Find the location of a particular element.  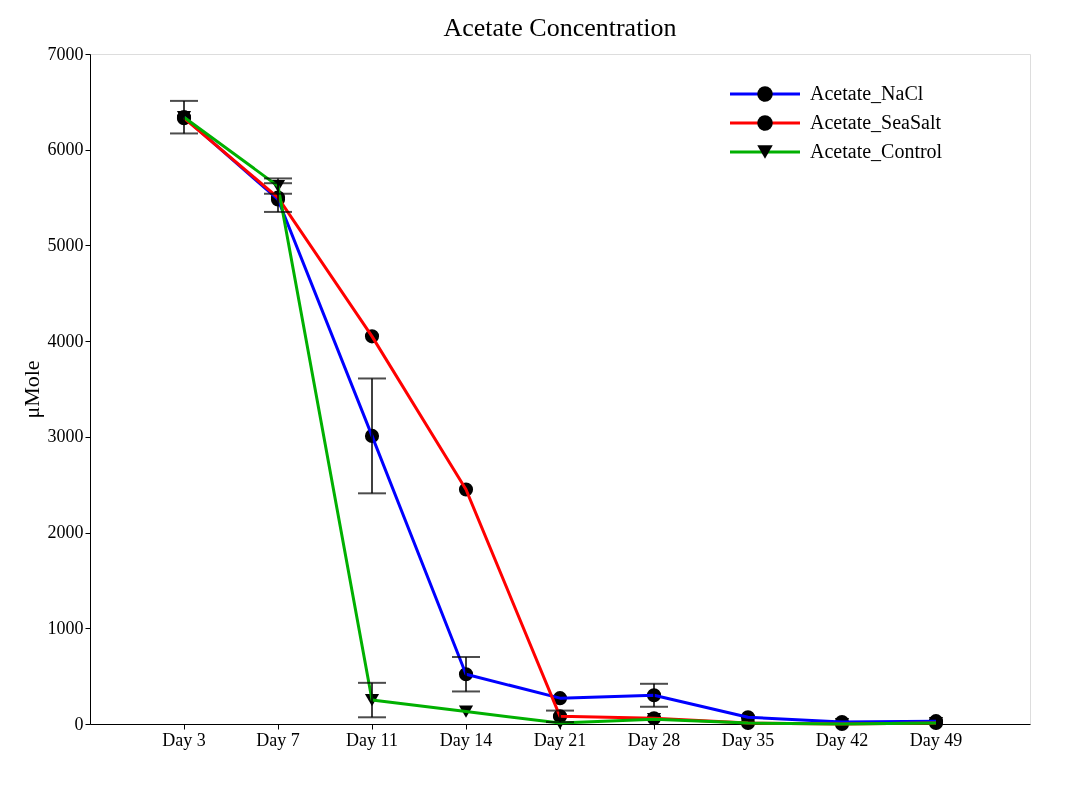

legend-label: Acetate_Control is located at coordinates (876, 151).